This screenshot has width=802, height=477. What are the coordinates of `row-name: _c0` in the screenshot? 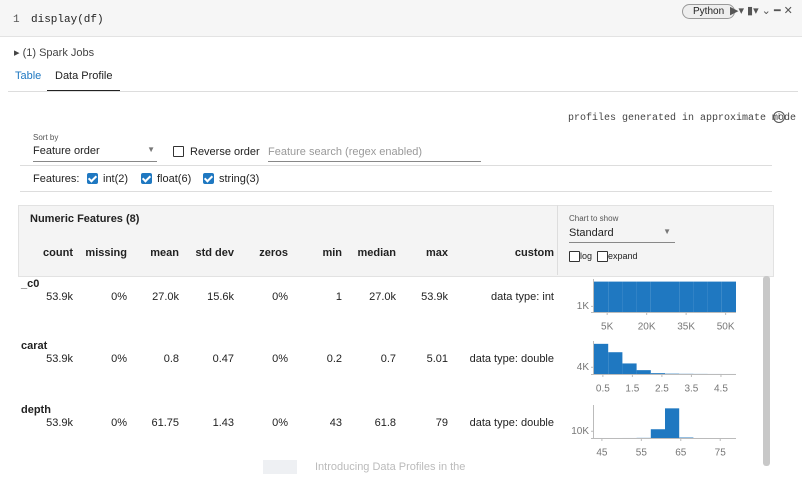 It's located at (30, 284).